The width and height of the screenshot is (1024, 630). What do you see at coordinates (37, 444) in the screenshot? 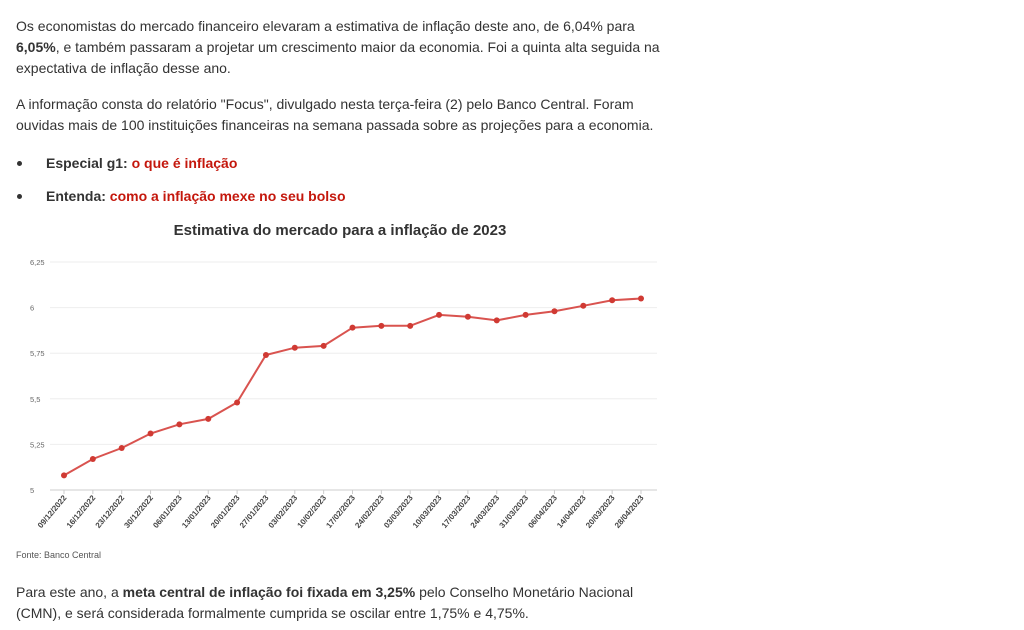
I see `y-tick-label: 5,25` at bounding box center [37, 444].